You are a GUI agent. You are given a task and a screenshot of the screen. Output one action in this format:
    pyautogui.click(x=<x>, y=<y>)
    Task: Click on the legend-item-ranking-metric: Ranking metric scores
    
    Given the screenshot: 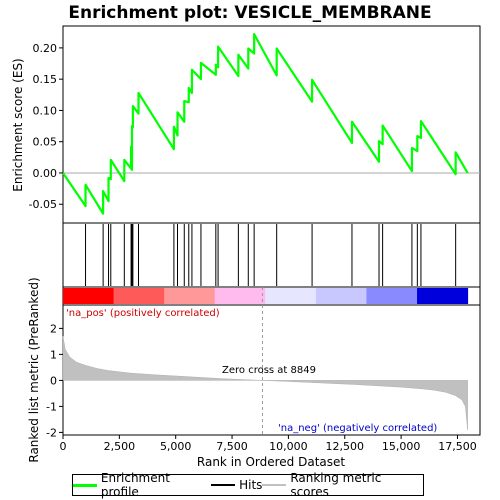 What is the action you would take?
    pyautogui.click(x=342, y=485)
    